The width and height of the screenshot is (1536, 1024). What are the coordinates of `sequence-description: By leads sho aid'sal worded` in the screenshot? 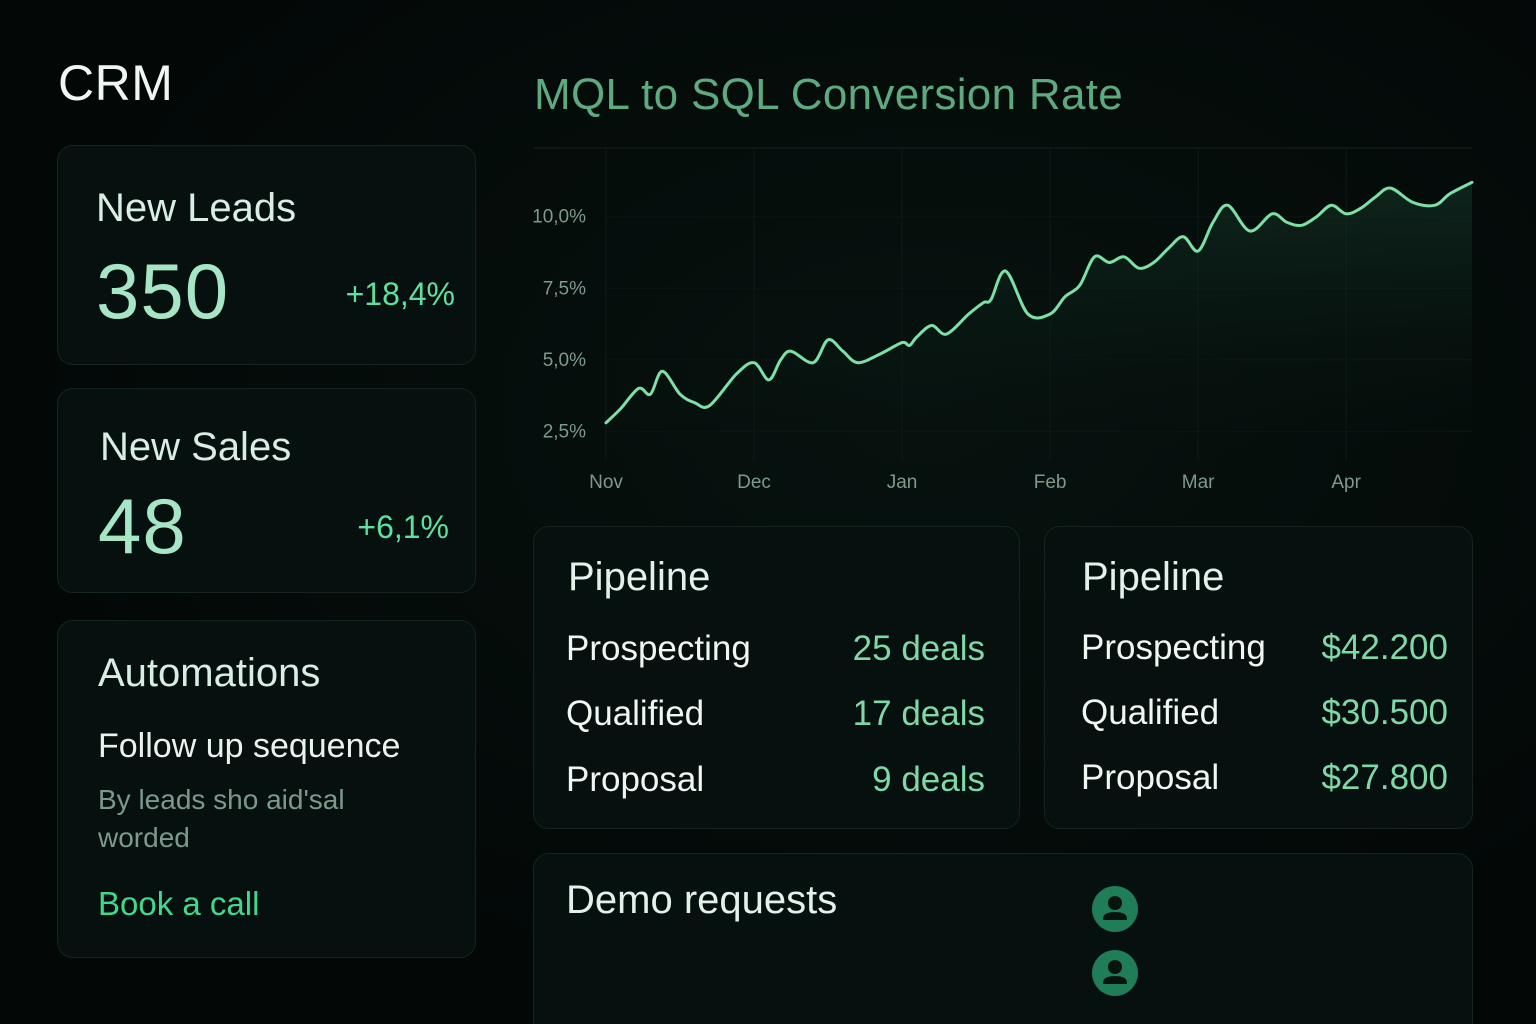 It's located at (221, 818).